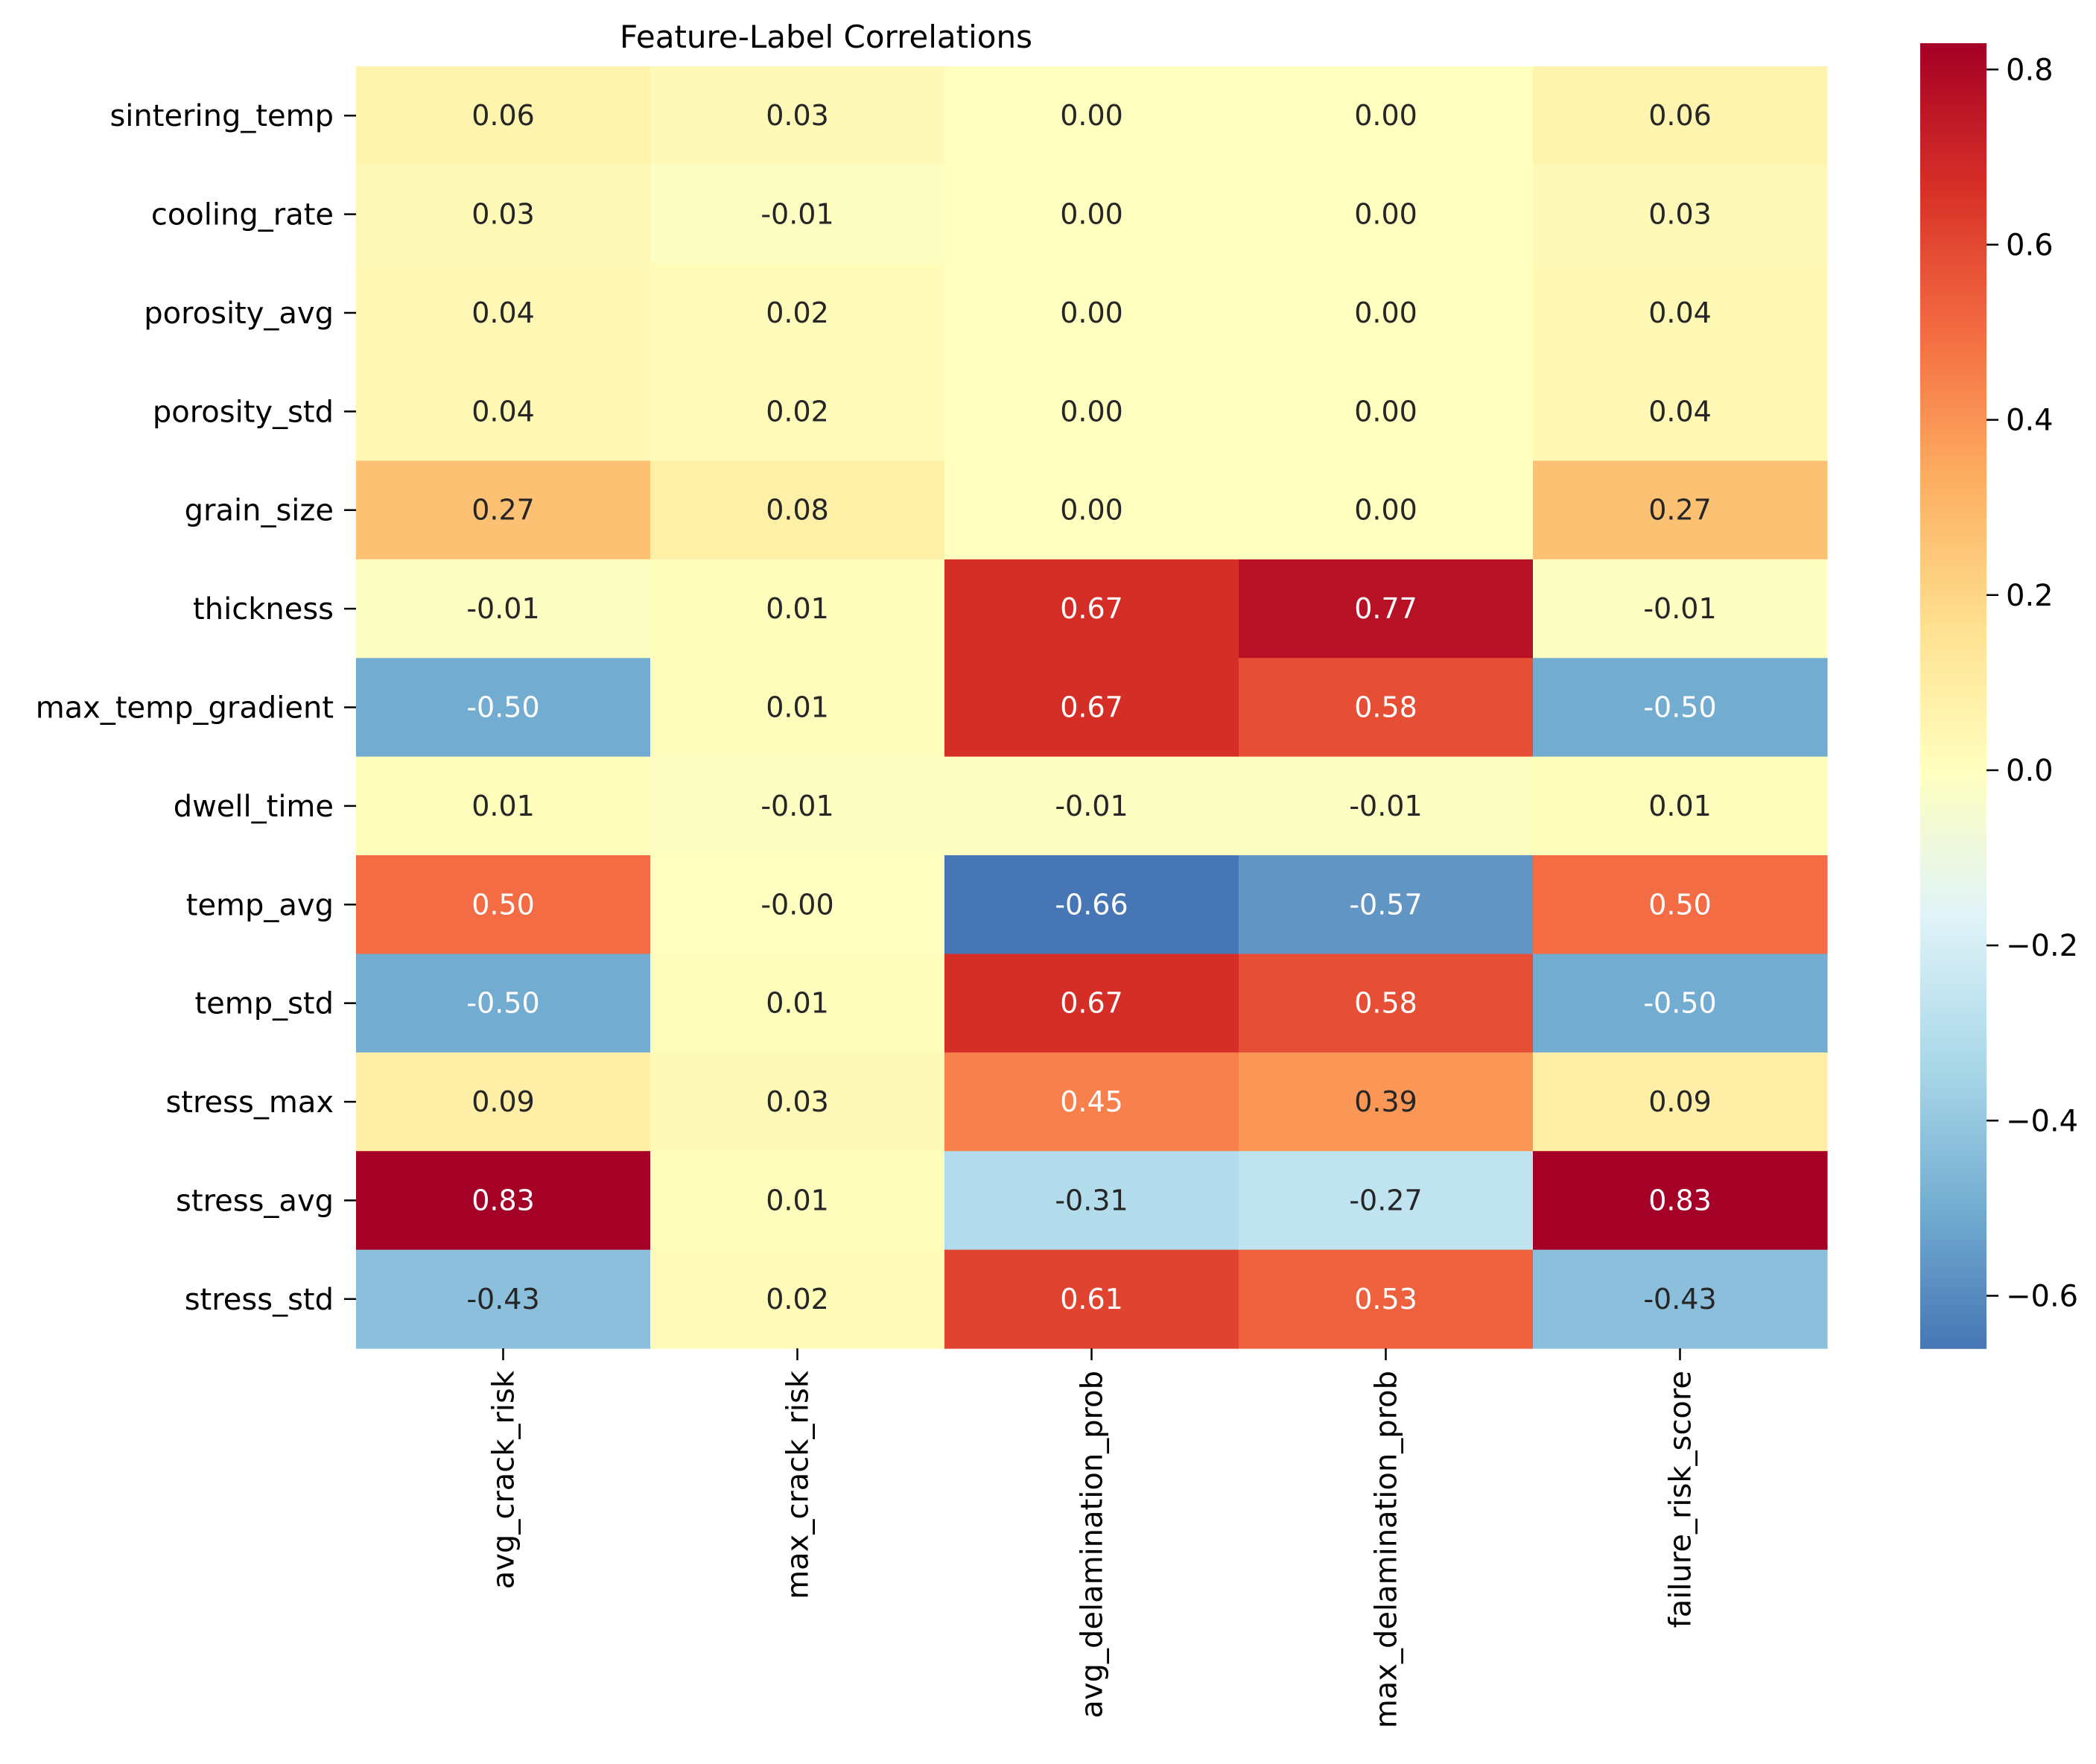 The height and width of the screenshot is (1764, 2096). I want to click on cell-value-label: 0.27, so click(1680, 511).